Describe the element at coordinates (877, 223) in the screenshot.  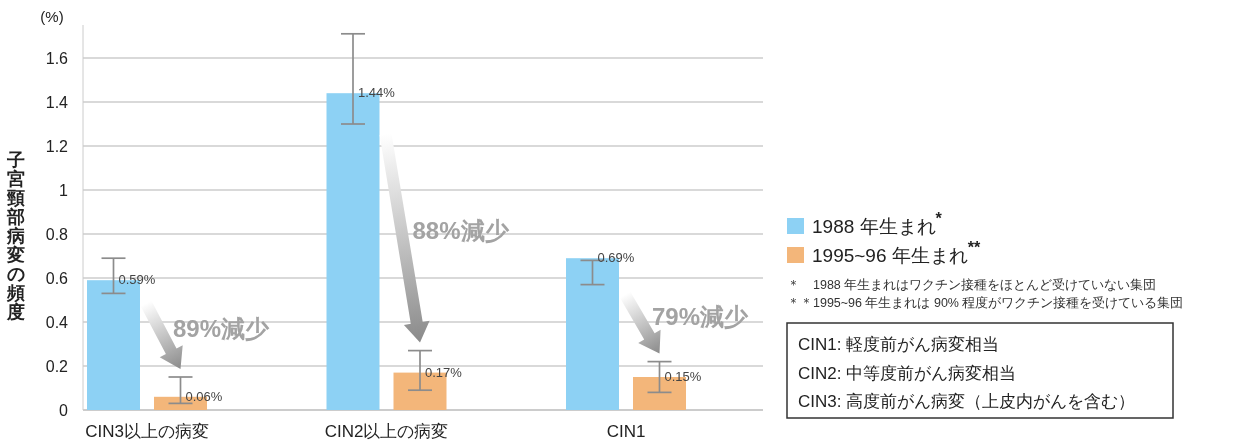
I see `legend-label: 1988 年生まれ$^{*}$` at that location.